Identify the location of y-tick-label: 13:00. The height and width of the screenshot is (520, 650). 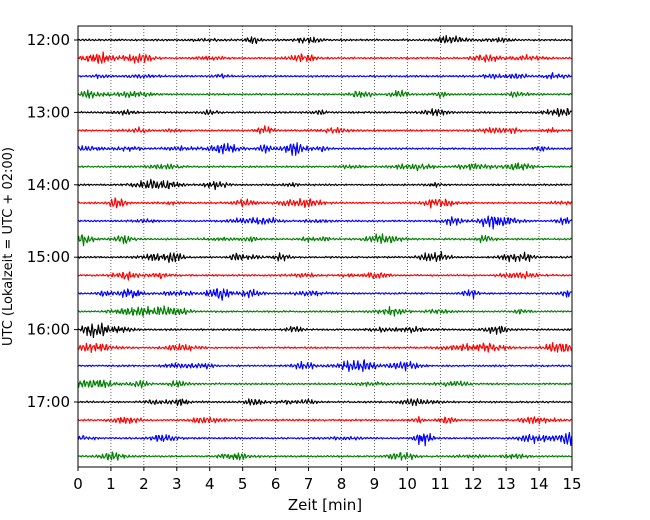
(48, 112).